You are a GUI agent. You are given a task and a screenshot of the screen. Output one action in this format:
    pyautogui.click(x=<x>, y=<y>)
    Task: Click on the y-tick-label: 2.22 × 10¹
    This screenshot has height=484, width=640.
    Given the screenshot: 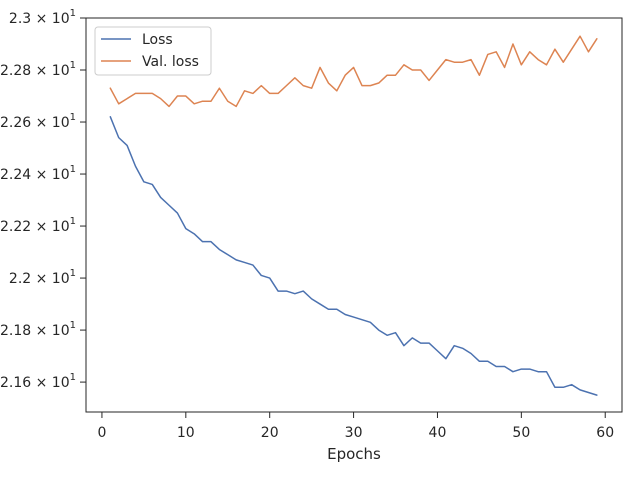 What is the action you would take?
    pyautogui.click(x=38, y=225)
    